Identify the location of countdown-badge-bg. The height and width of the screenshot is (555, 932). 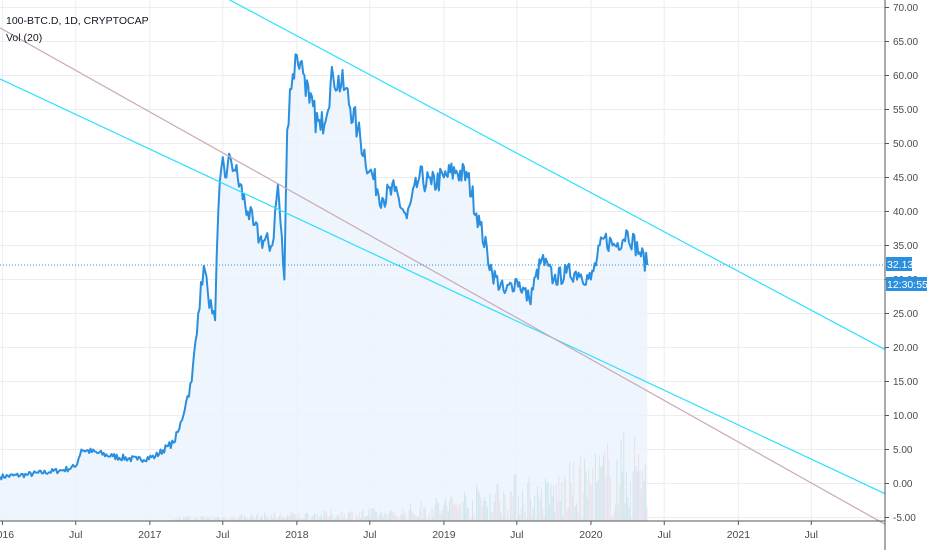
(906, 284).